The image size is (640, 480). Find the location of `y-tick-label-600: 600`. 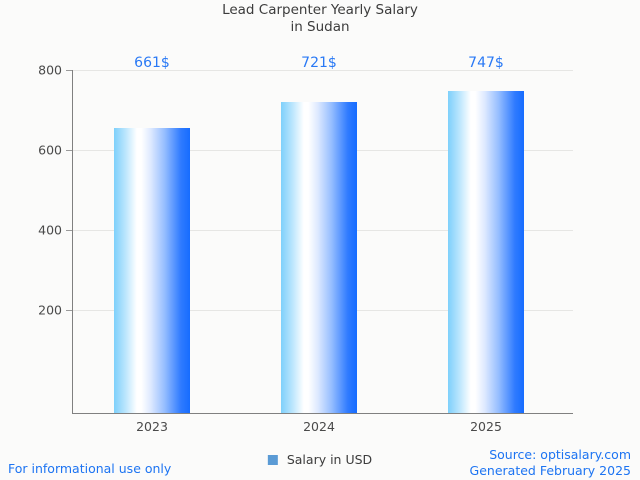

y-tick-label-600: 600 is located at coordinates (50, 150).